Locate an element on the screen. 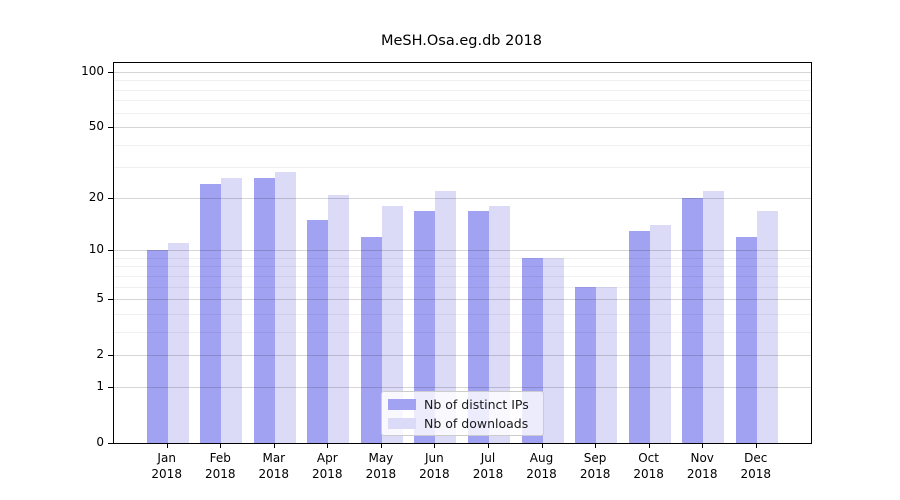 The image size is (900, 500). bar-feb-downloads is located at coordinates (232, 310).